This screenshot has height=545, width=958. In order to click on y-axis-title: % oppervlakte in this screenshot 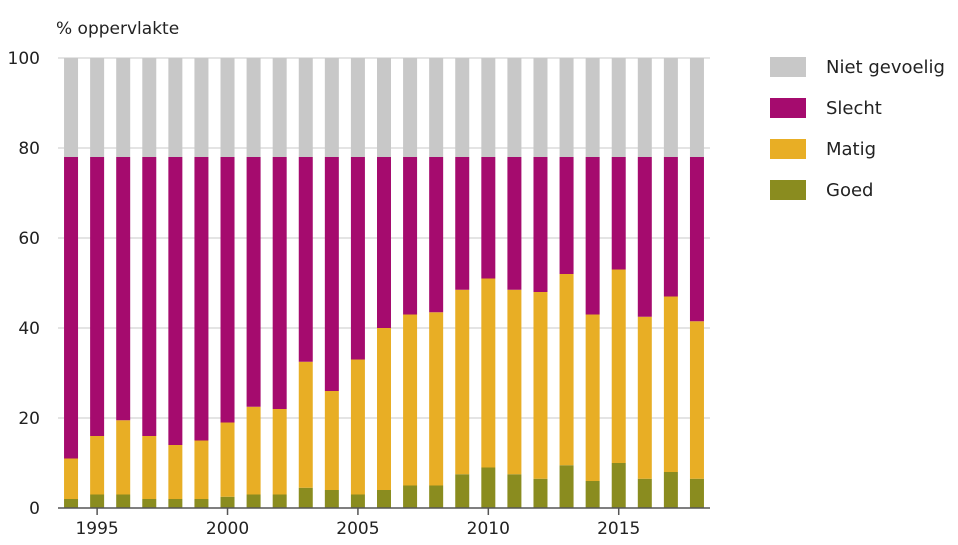, I will do `click(117, 29)`.